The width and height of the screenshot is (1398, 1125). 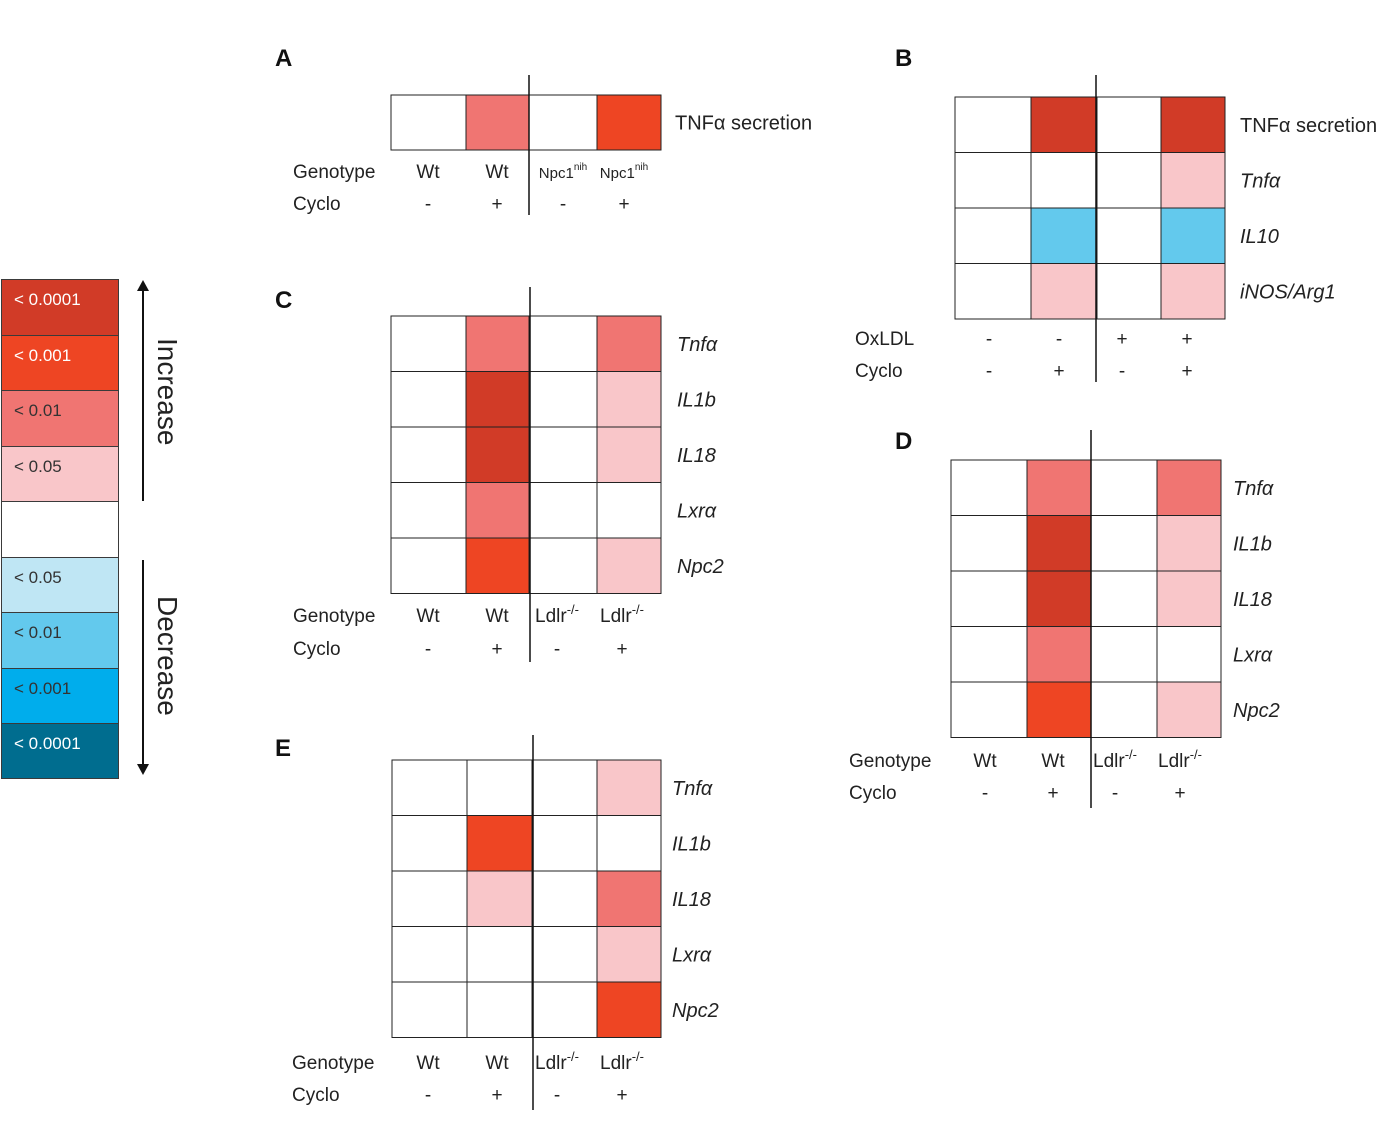 I want to click on panel-label-d: D, so click(x=904, y=441).